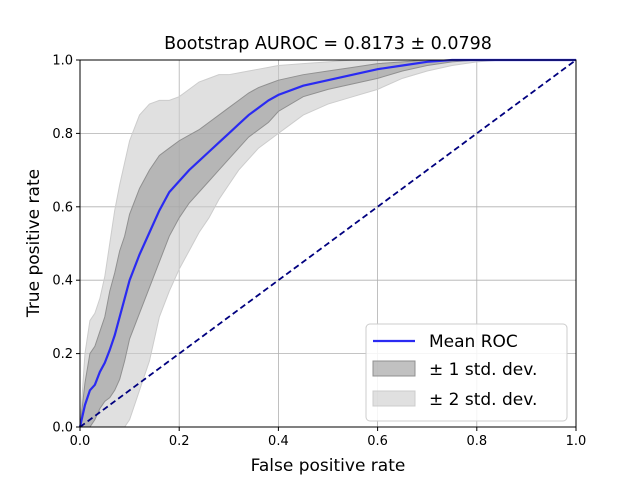  I want to click on legend-label-2-std: ± 2 std. dev., so click(483, 400).